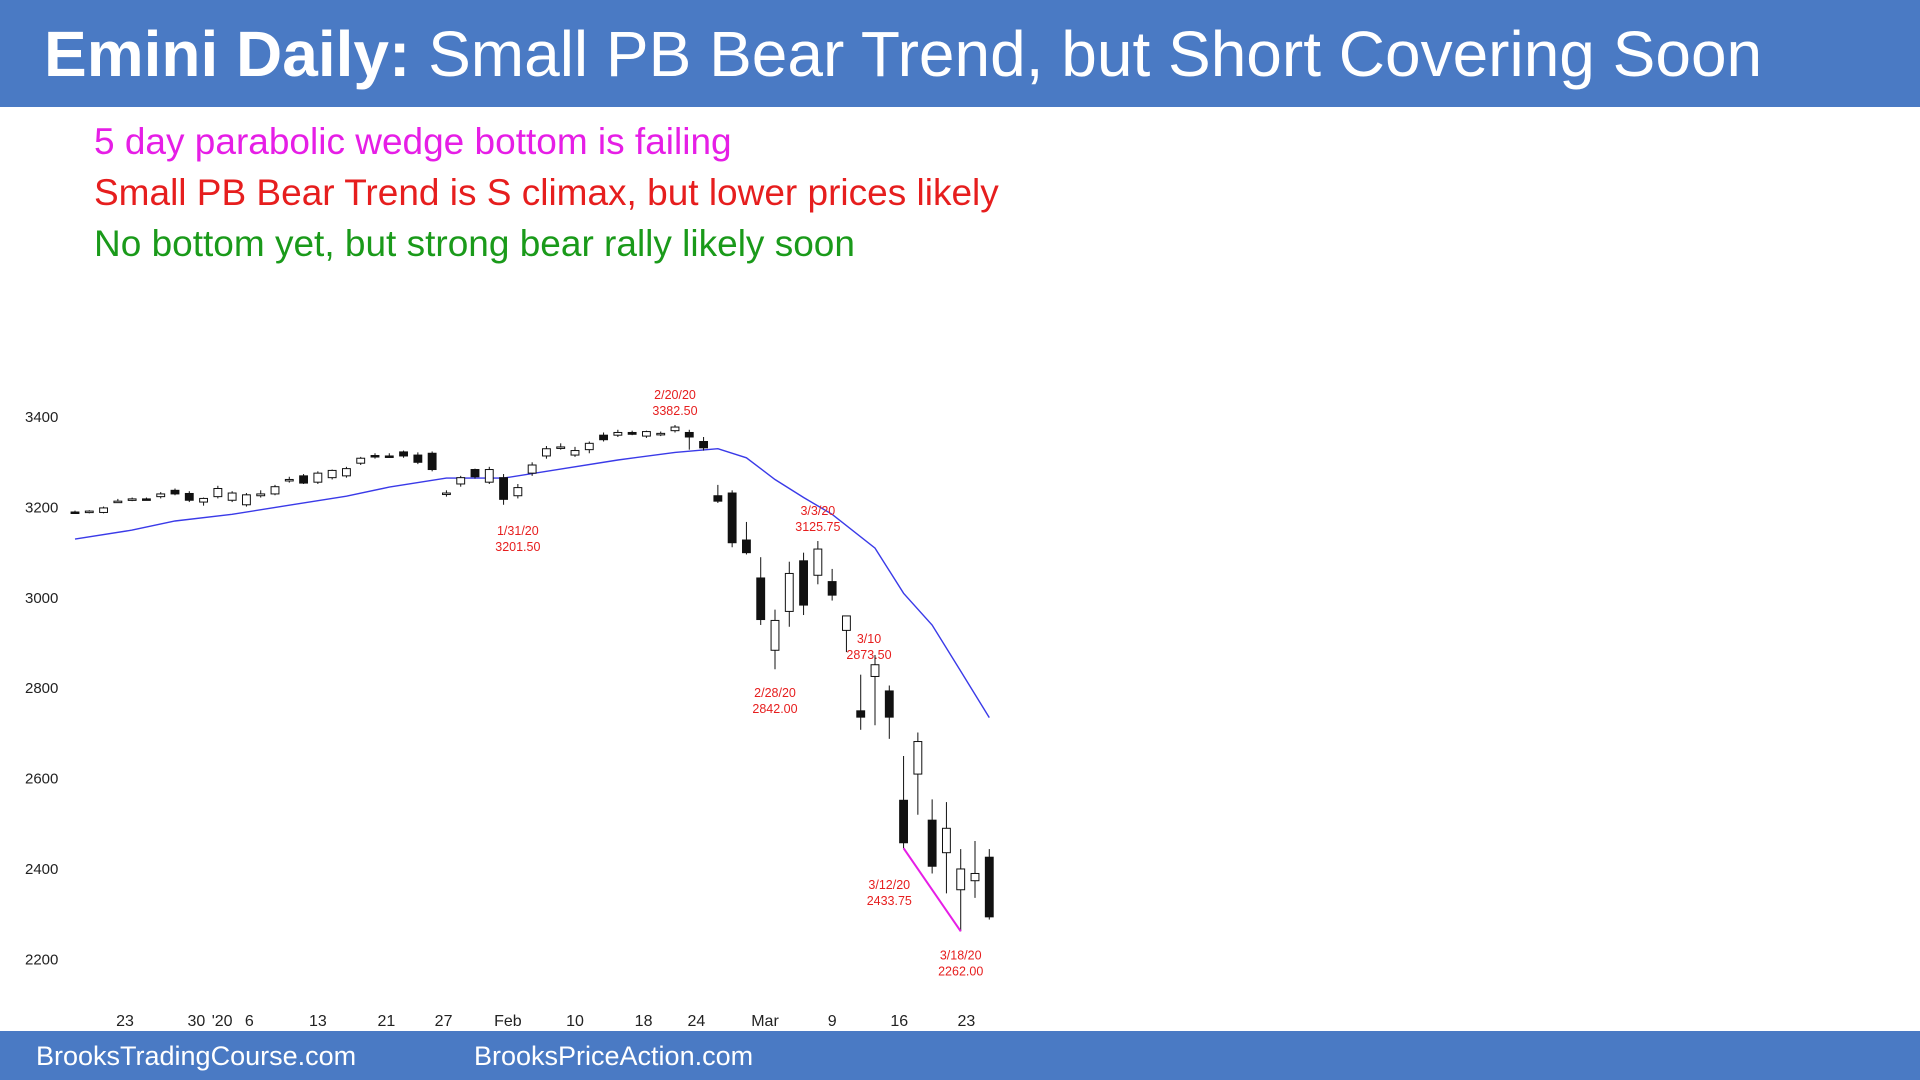  Describe the element at coordinates (41, 959) in the screenshot. I see `y-tick-label: 2200` at that location.